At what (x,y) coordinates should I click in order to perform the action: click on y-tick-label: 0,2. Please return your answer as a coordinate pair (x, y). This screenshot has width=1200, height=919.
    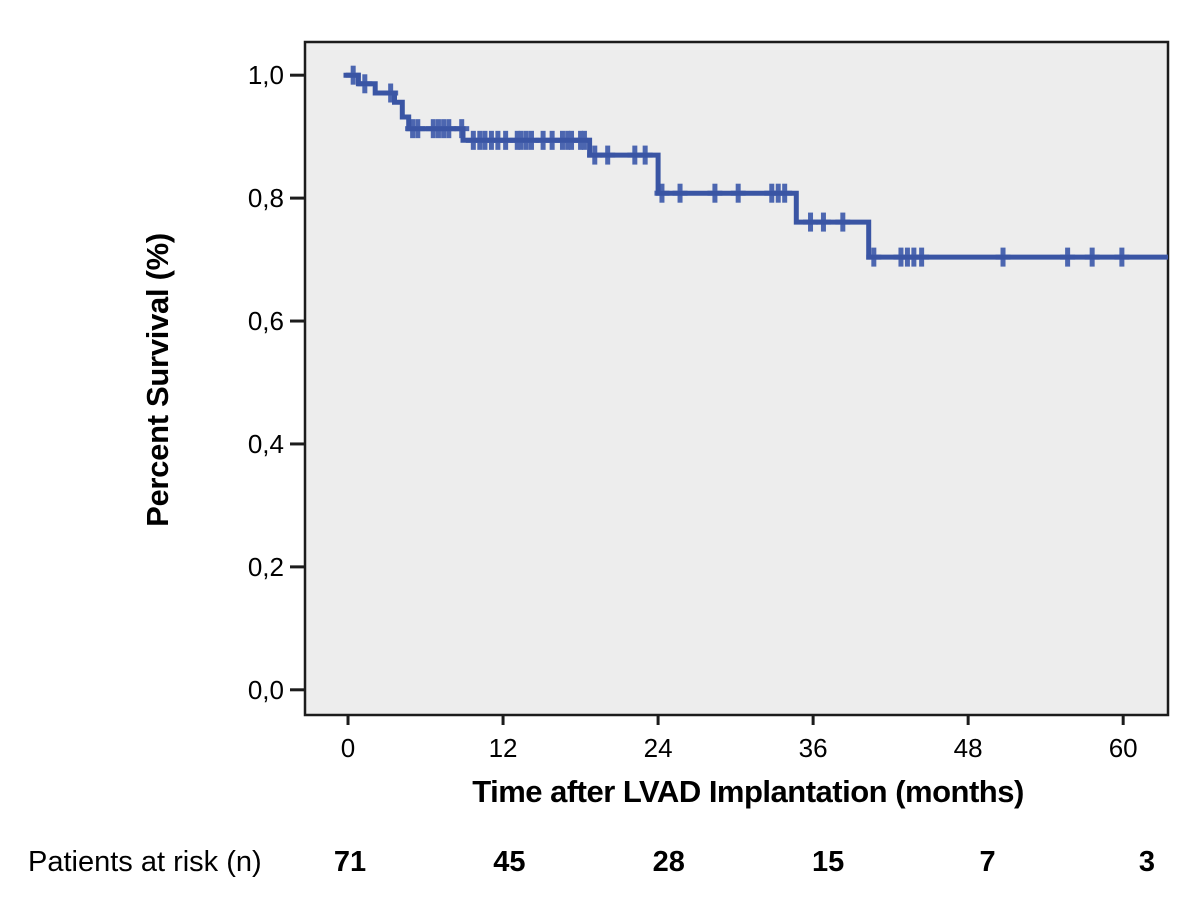
    Looking at the image, I should click on (266, 567).